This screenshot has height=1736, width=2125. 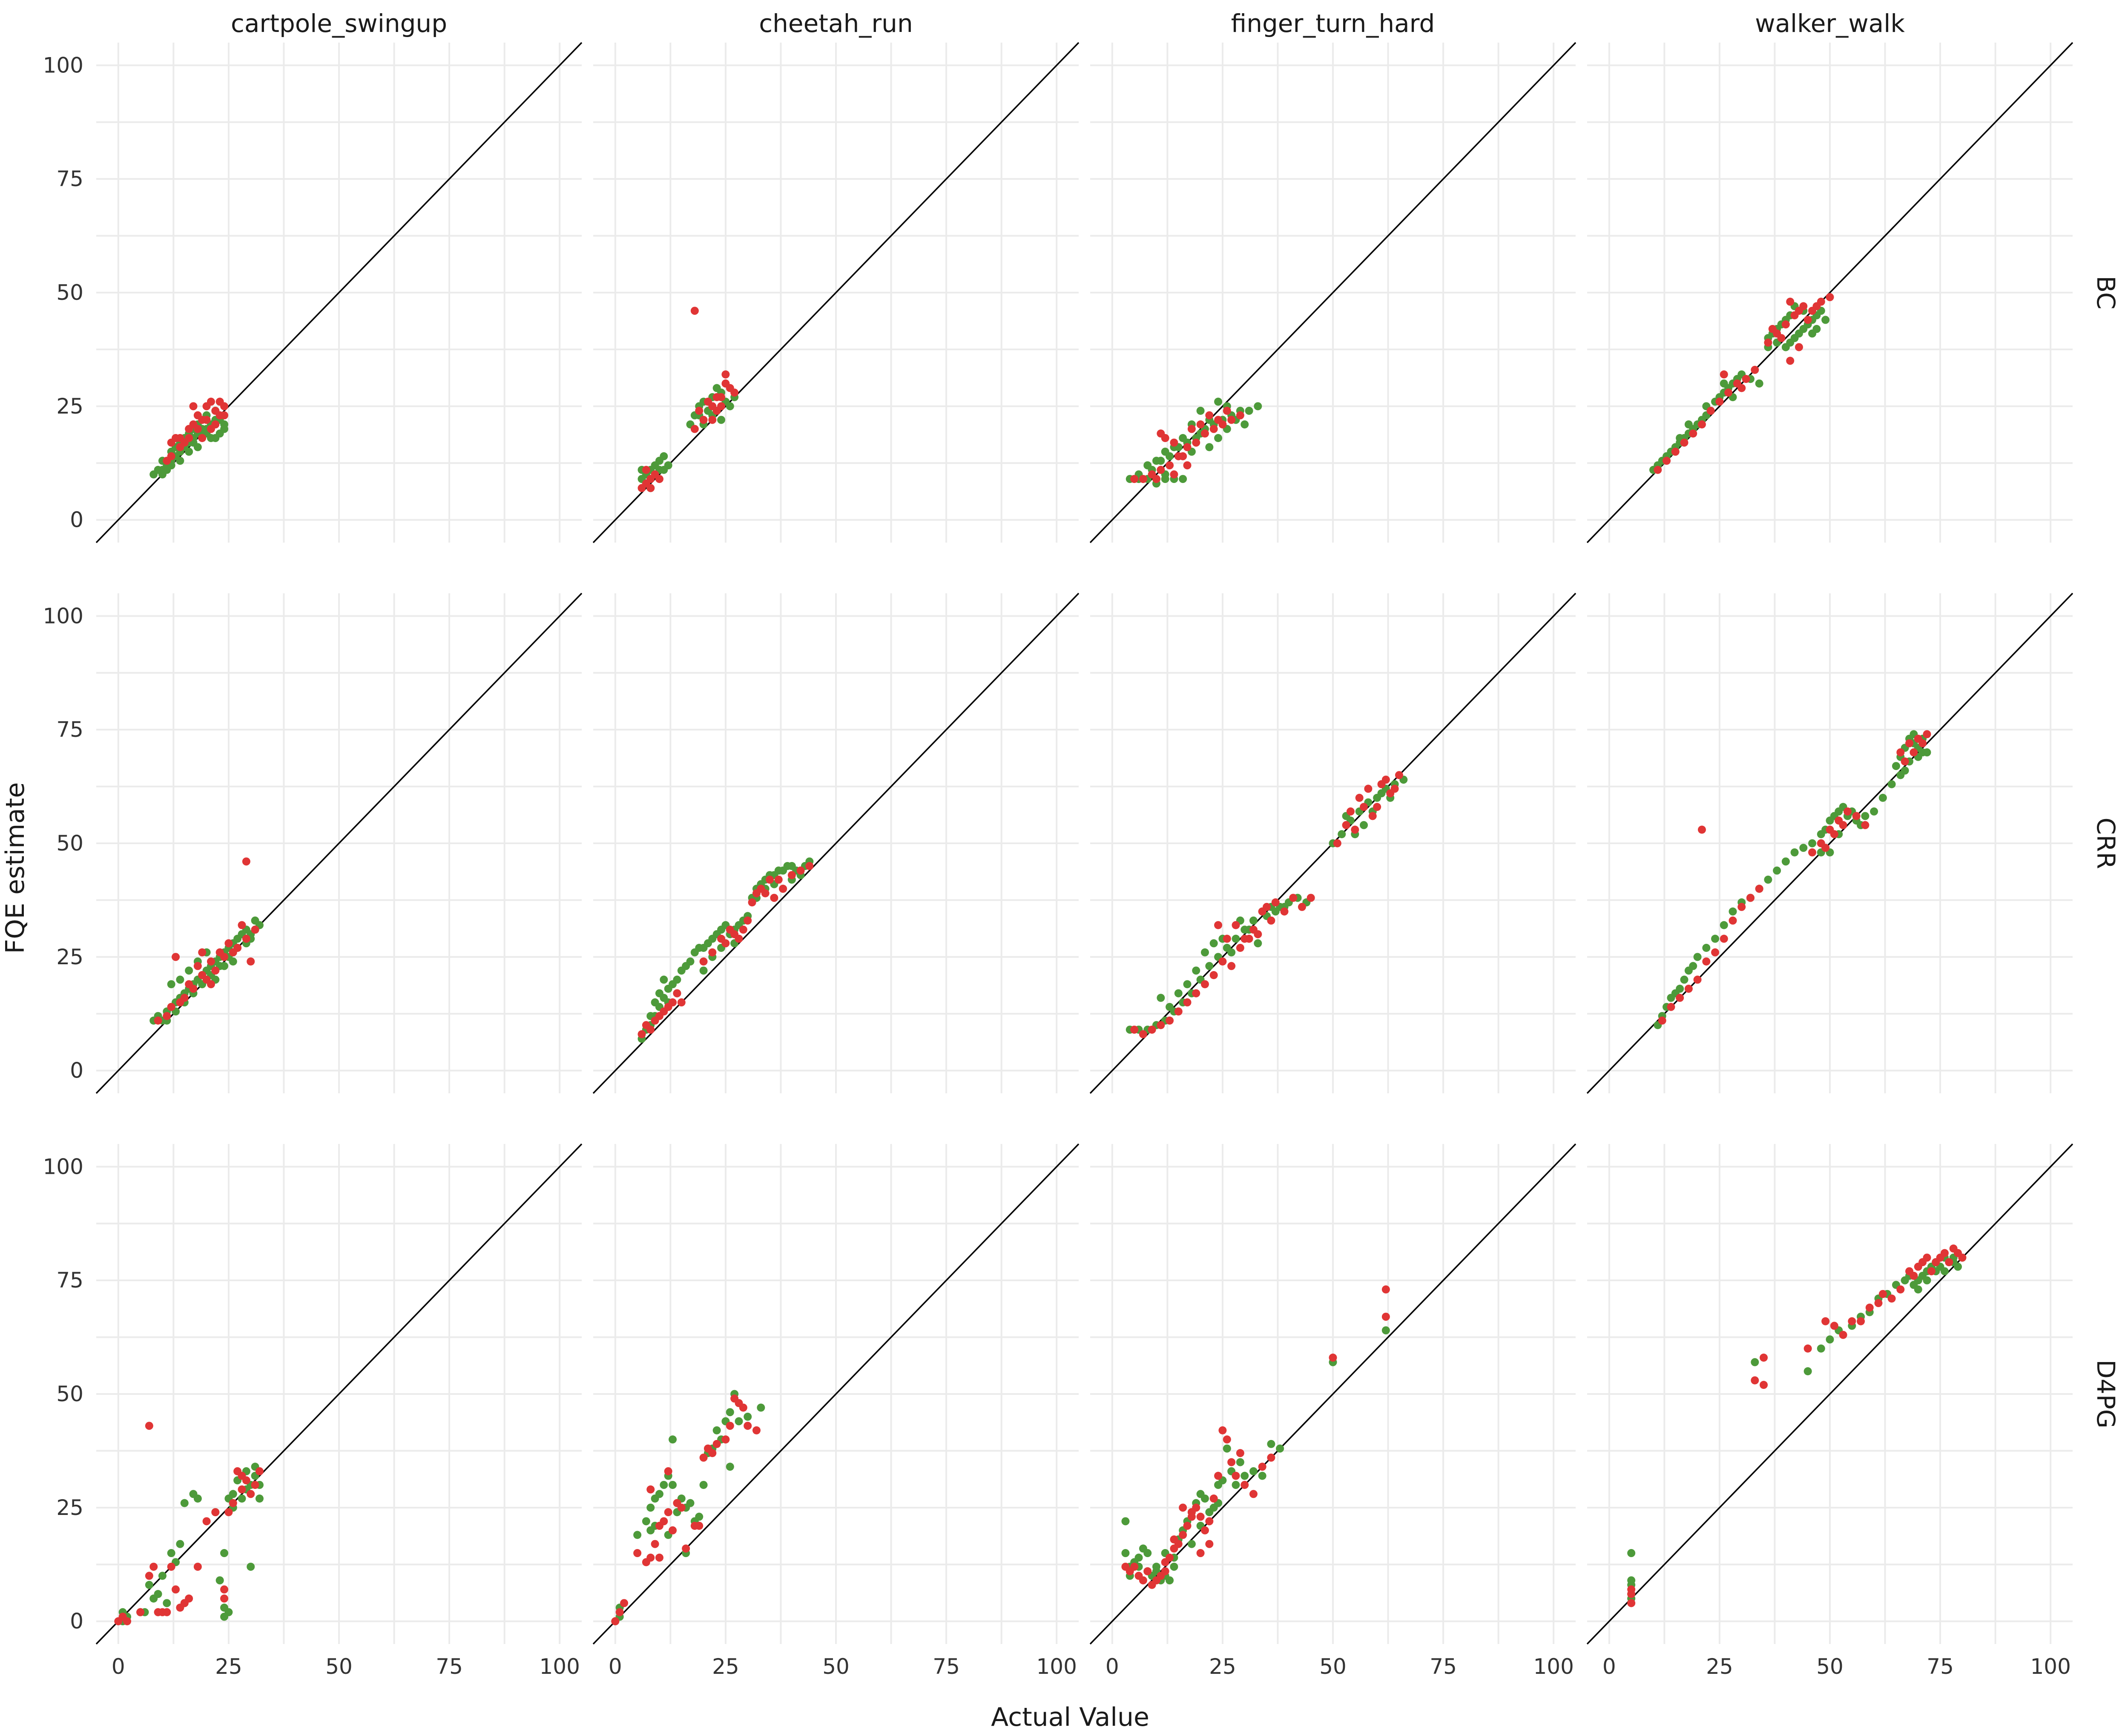 What do you see at coordinates (836, 843) in the screenshot?
I see `identity-line` at bounding box center [836, 843].